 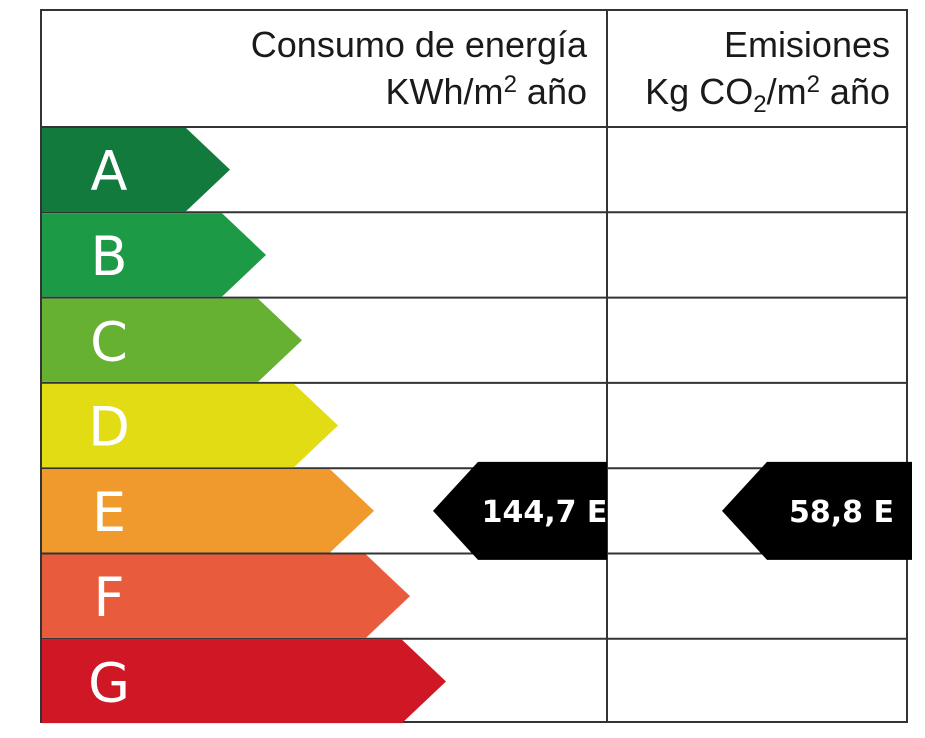 I want to click on class-bar-d, so click(x=190, y=425).